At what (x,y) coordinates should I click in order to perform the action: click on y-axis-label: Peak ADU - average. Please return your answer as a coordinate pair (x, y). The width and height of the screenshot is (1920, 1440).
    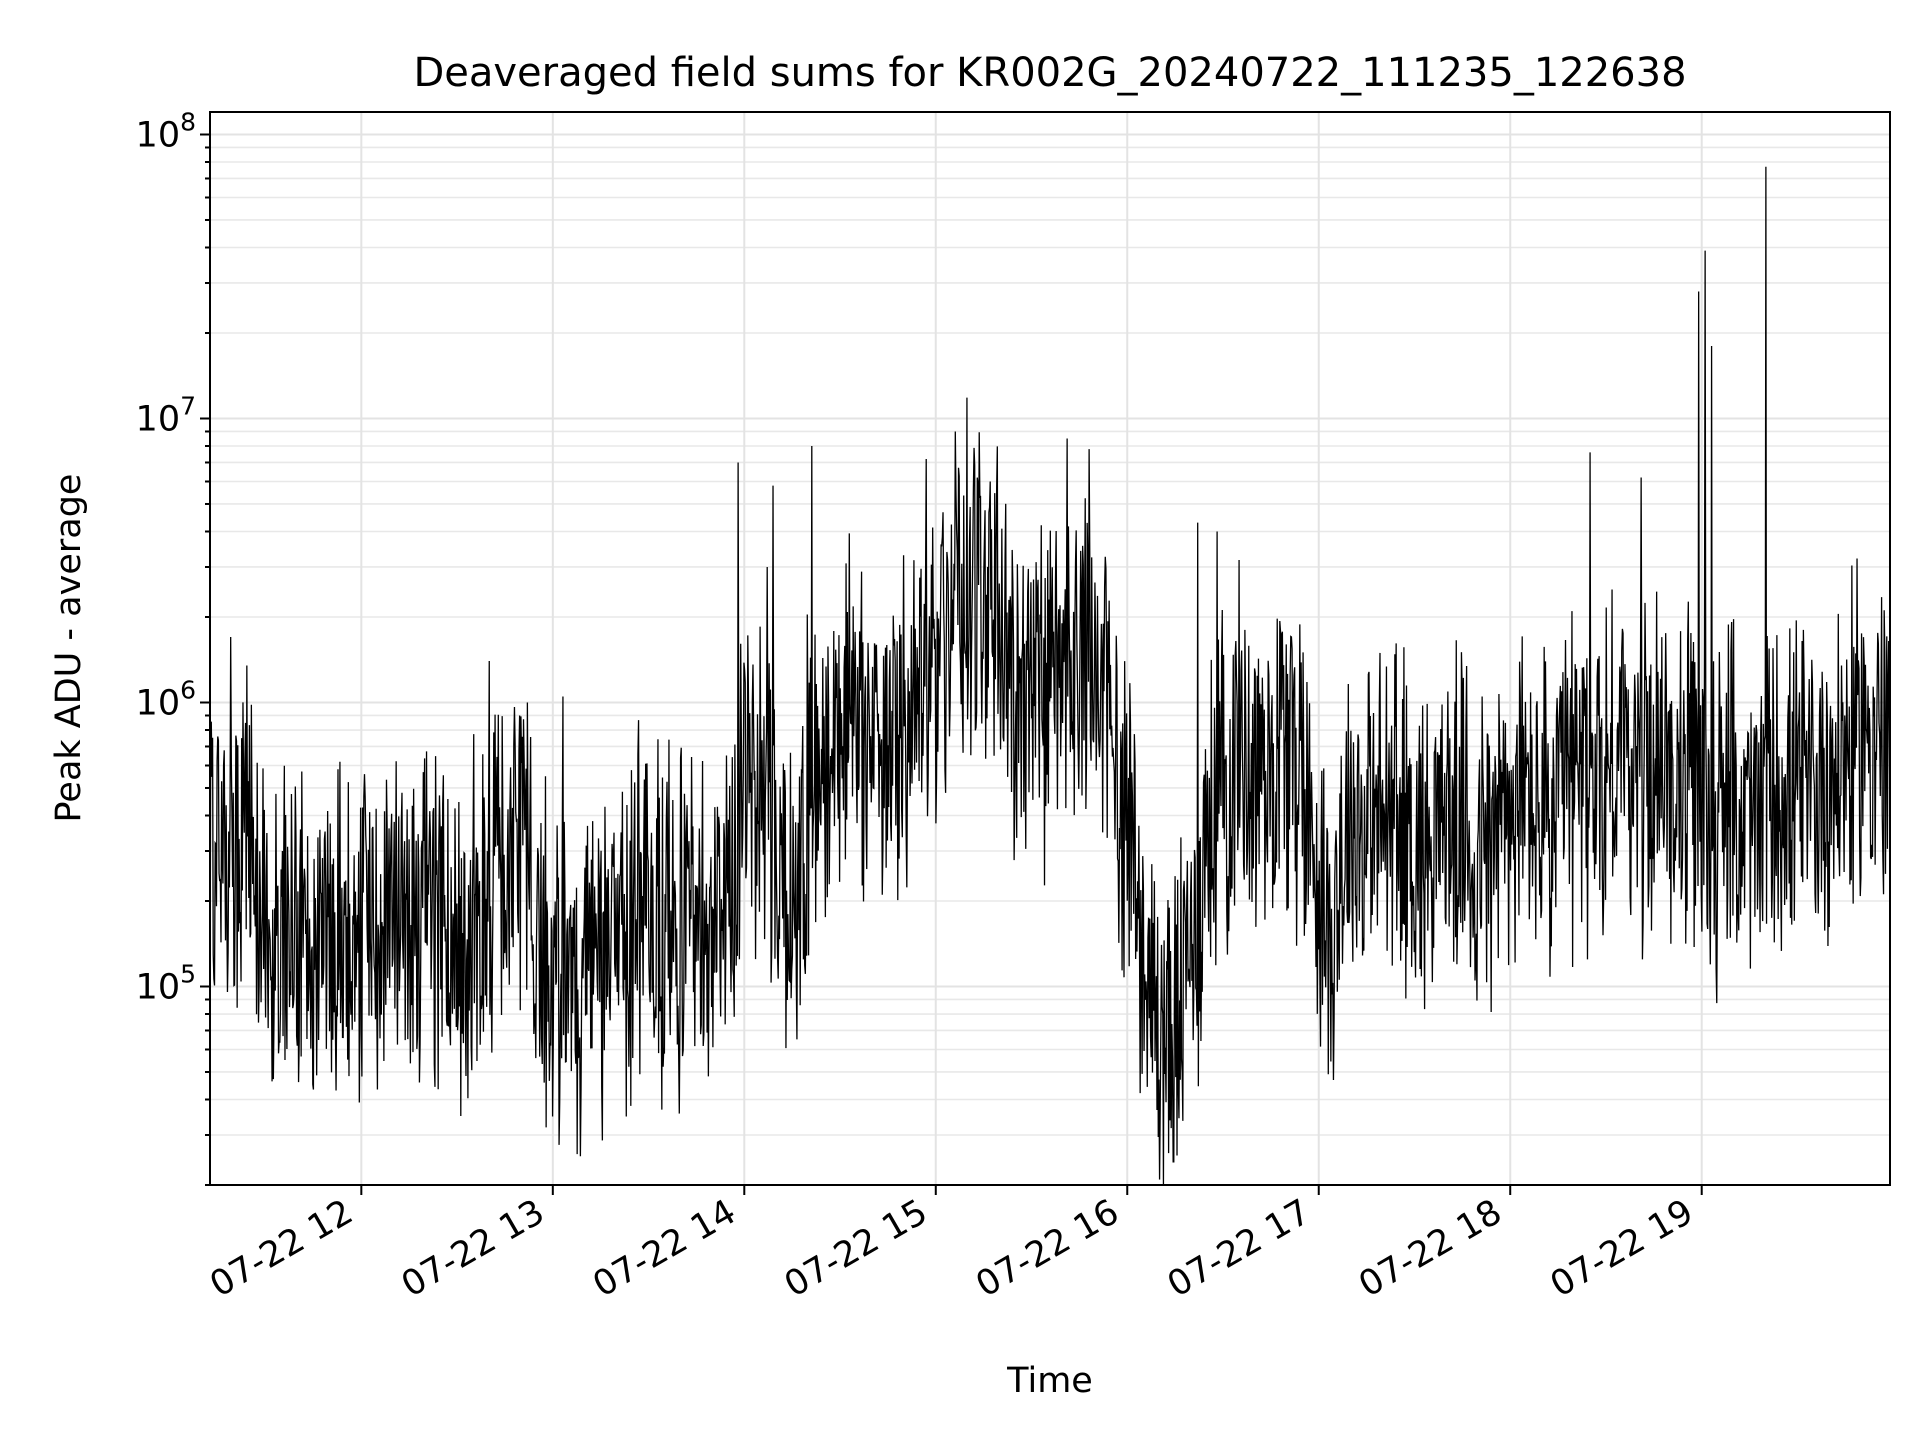
    Looking at the image, I should click on (69, 648).